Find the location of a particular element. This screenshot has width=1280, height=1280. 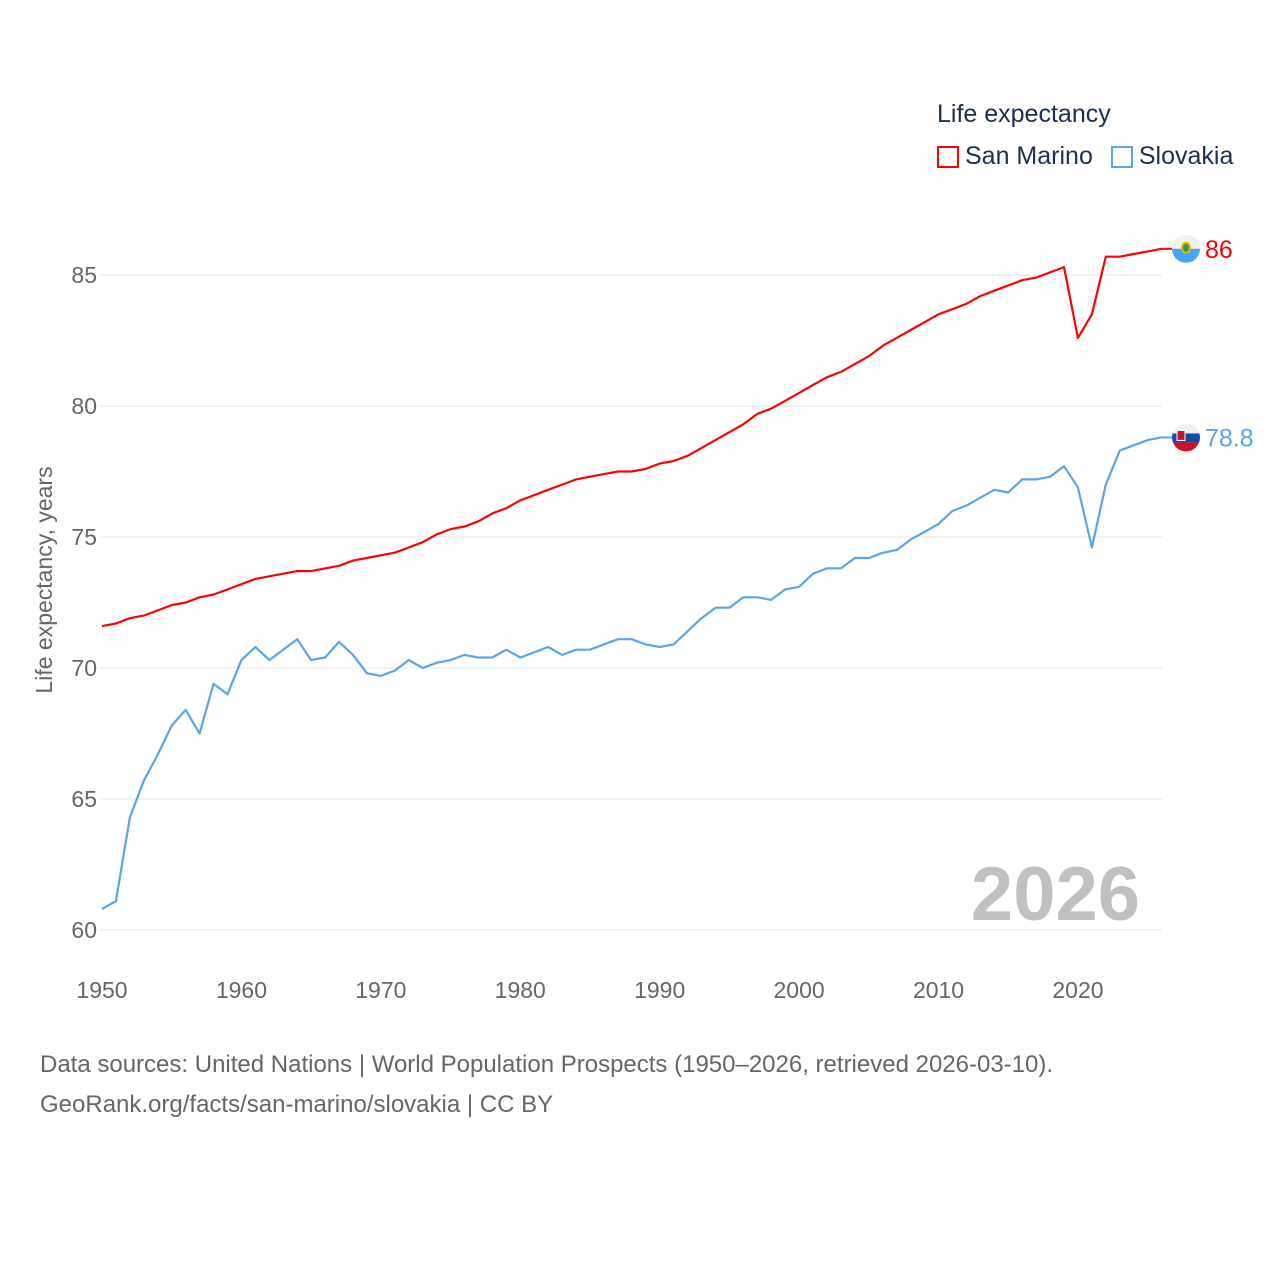

legend-item-slovakia: Slovakia is located at coordinates (1172, 156).